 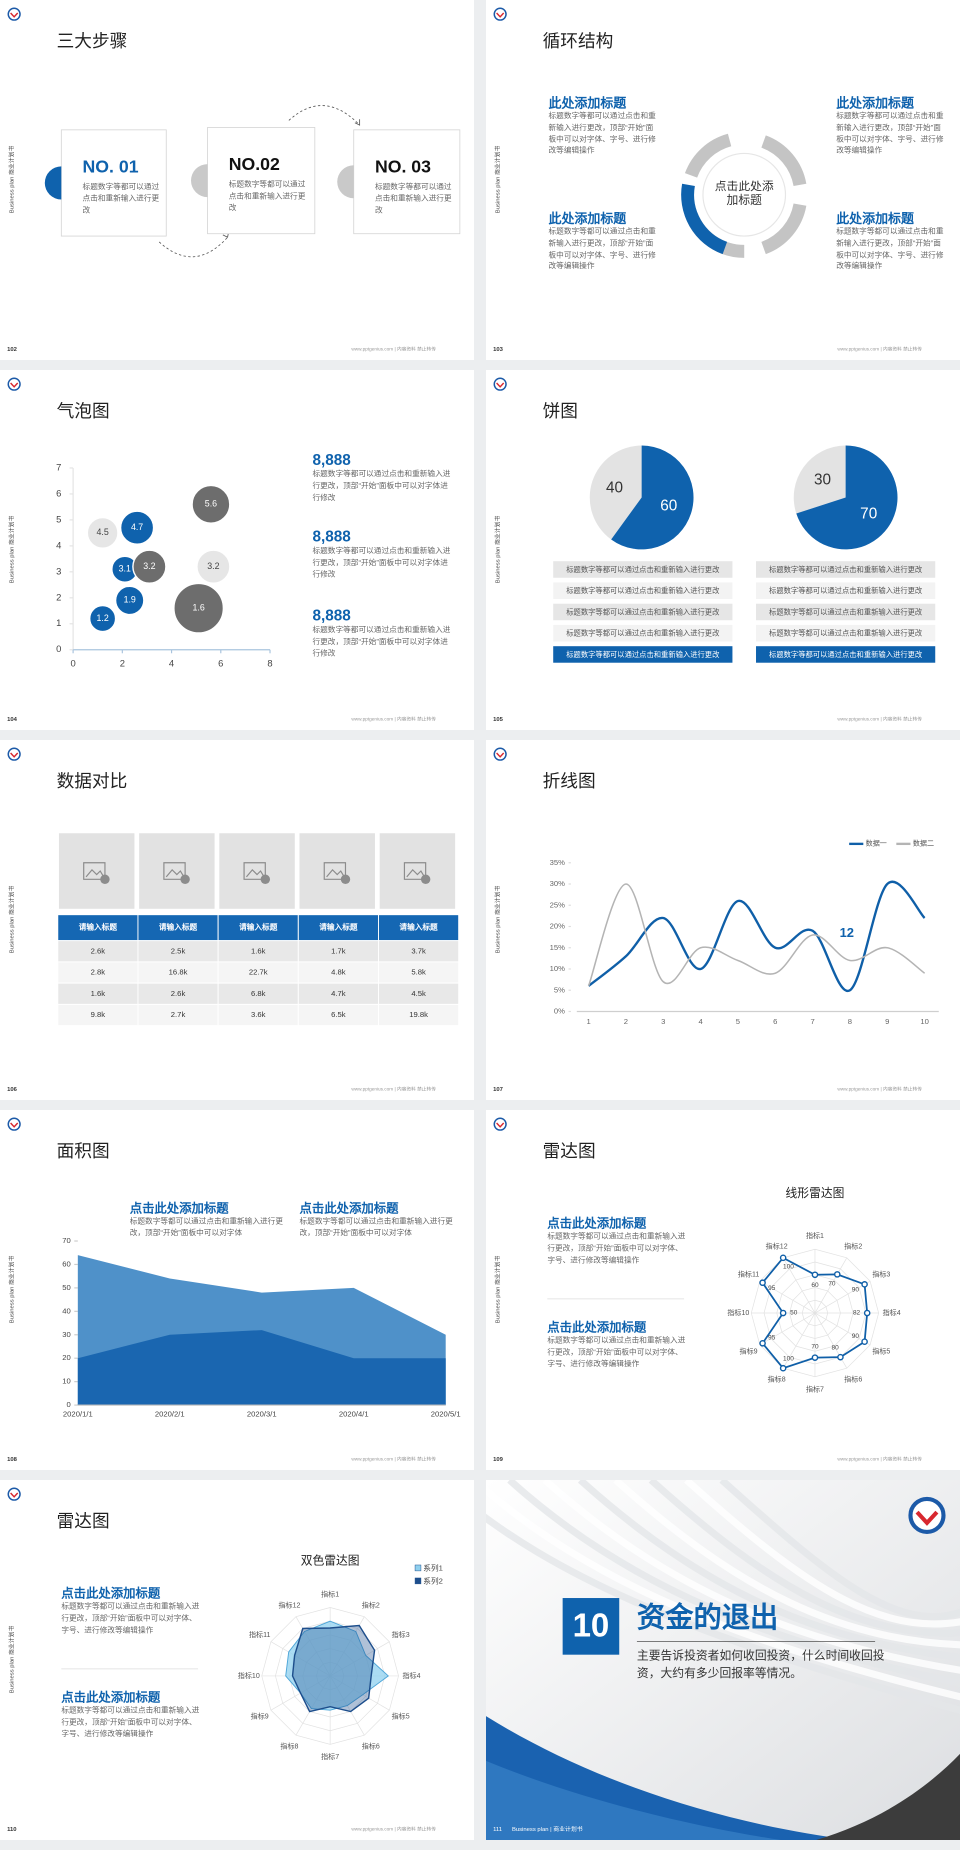 I want to click on slide-number: 106, so click(x=12, y=1090).